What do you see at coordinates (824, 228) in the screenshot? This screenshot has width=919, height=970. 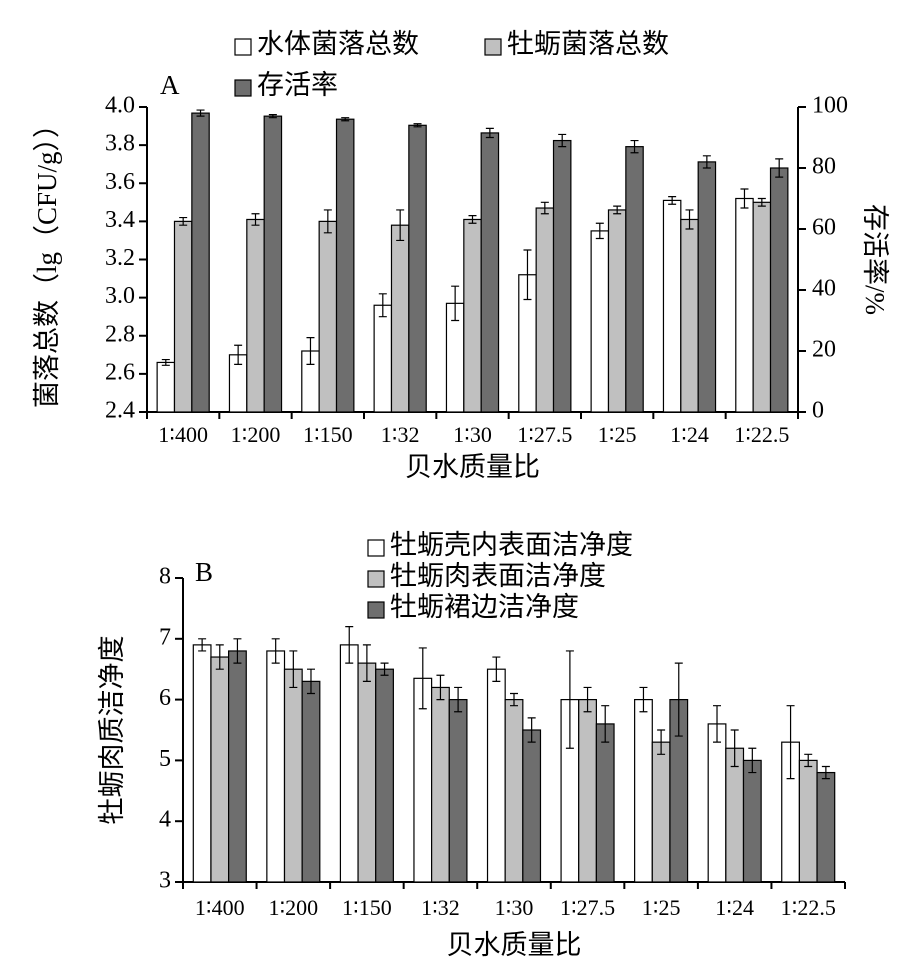 I see `y2-tick-label: 60` at bounding box center [824, 228].